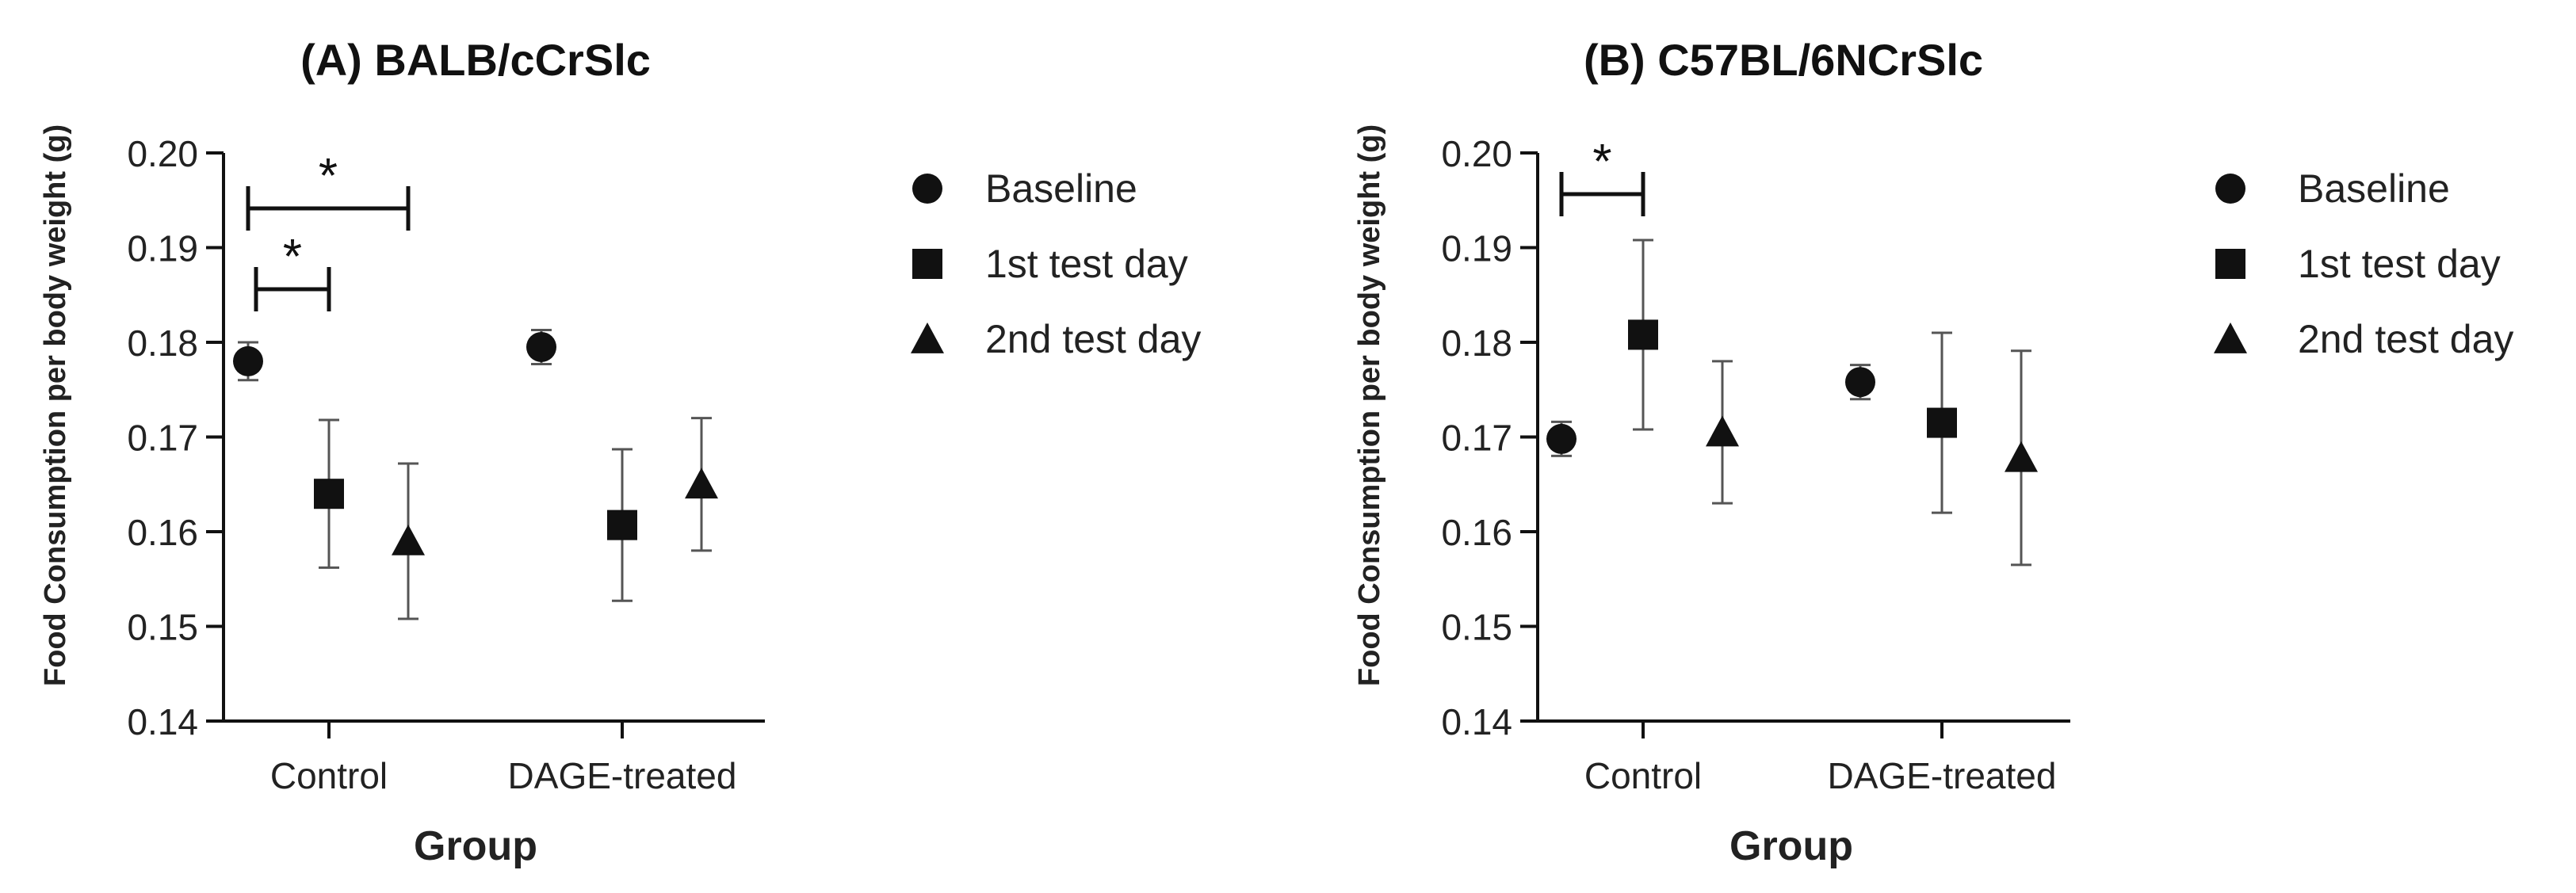 The width and height of the screenshot is (2576, 893). Describe the element at coordinates (476, 60) in the screenshot. I see `chart-title: (A) BALB/cCrSlc` at that location.